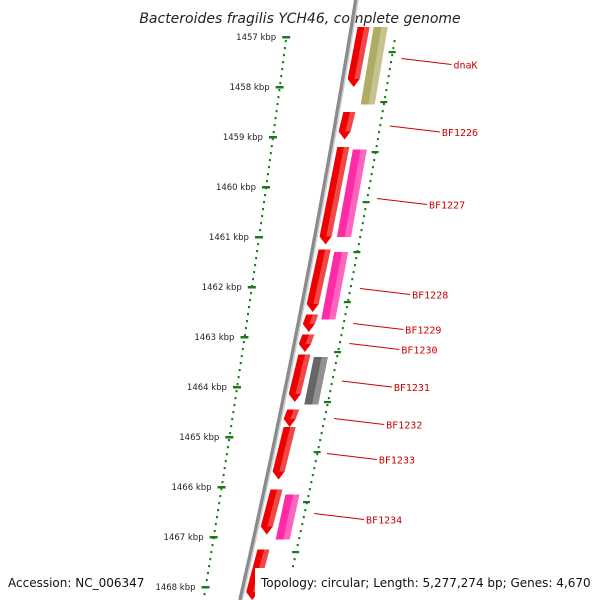 This screenshot has width=600, height=600. Describe the element at coordinates (460, 133) in the screenshot. I see `gene-label-BF1226: BF1226` at that location.